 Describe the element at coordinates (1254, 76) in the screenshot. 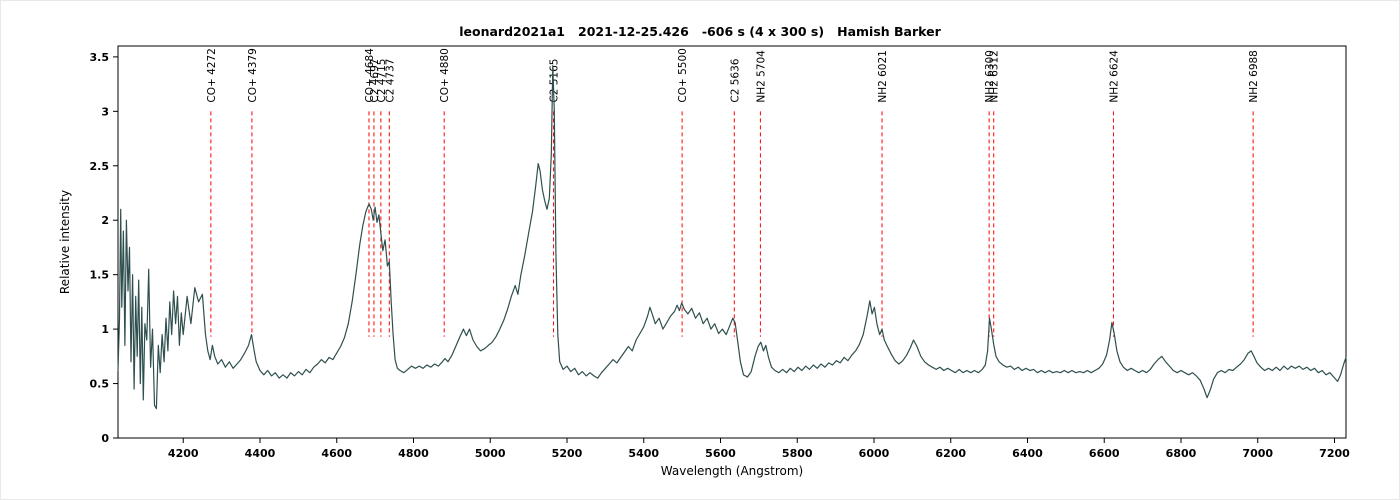

I see `svg-text: NH2 6988` at that location.